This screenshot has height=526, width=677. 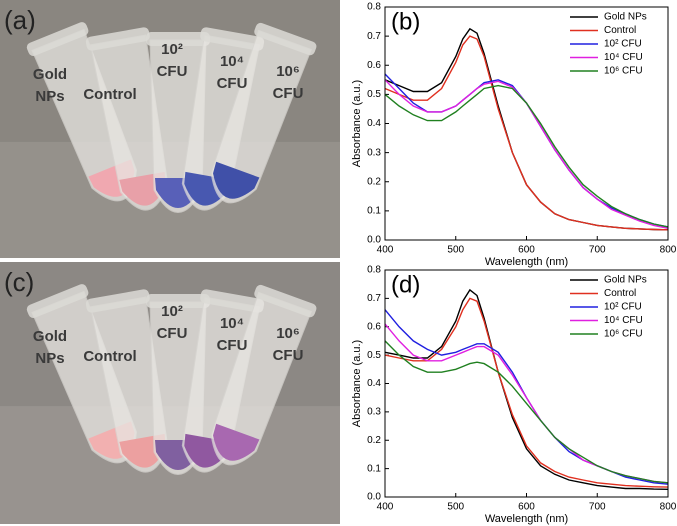 I want to click on panel-label: (b), so click(x=405, y=21).